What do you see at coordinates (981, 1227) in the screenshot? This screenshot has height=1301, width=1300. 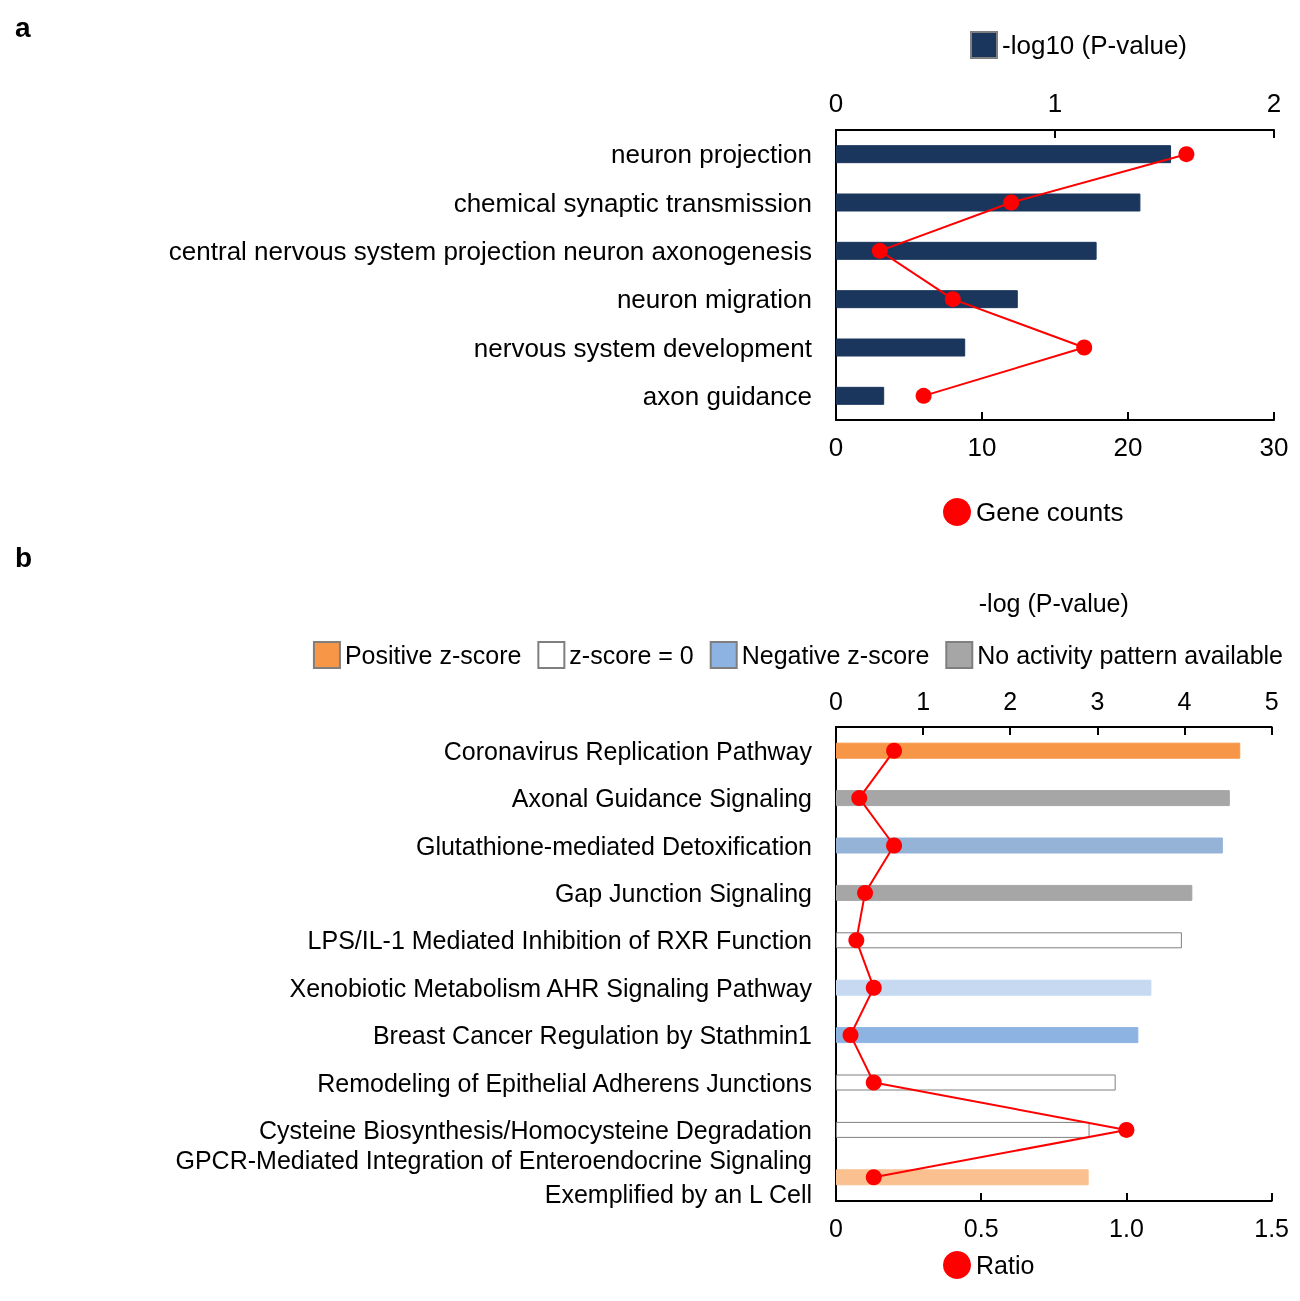 I see `x-tick-label: 0.5` at bounding box center [981, 1227].